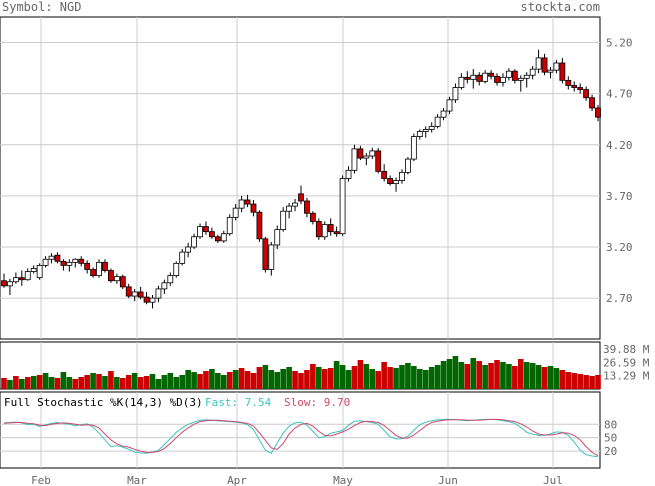 Image resolution: width=655 pixels, height=486 pixels. What do you see at coordinates (448, 480) in the screenshot?
I see `month-label: Jun` at bounding box center [448, 480].